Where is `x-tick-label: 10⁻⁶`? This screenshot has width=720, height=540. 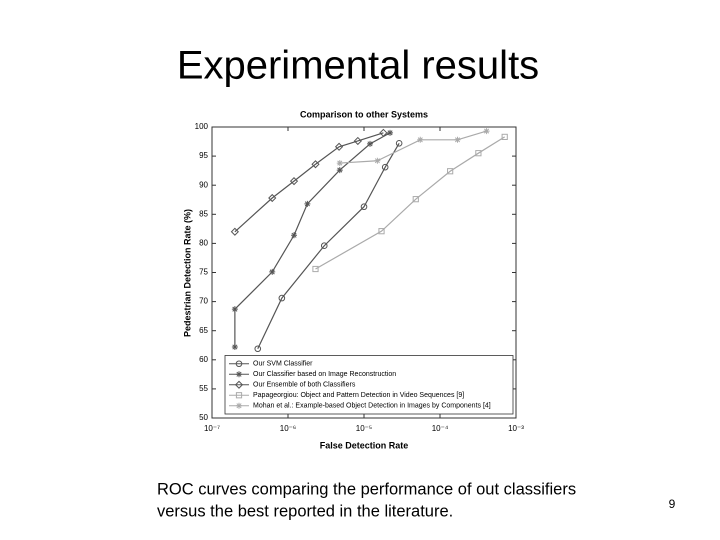 x-tick-label: 10⁻⁶ is located at coordinates (288, 428).